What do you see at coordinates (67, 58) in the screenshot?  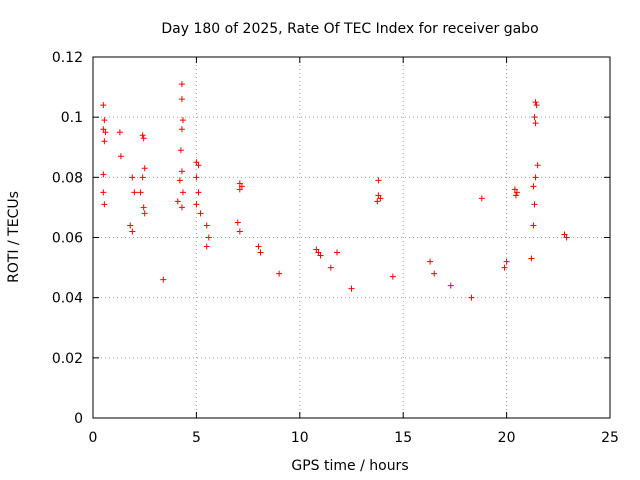 I see `y-tick-label: 0.12` at bounding box center [67, 58].